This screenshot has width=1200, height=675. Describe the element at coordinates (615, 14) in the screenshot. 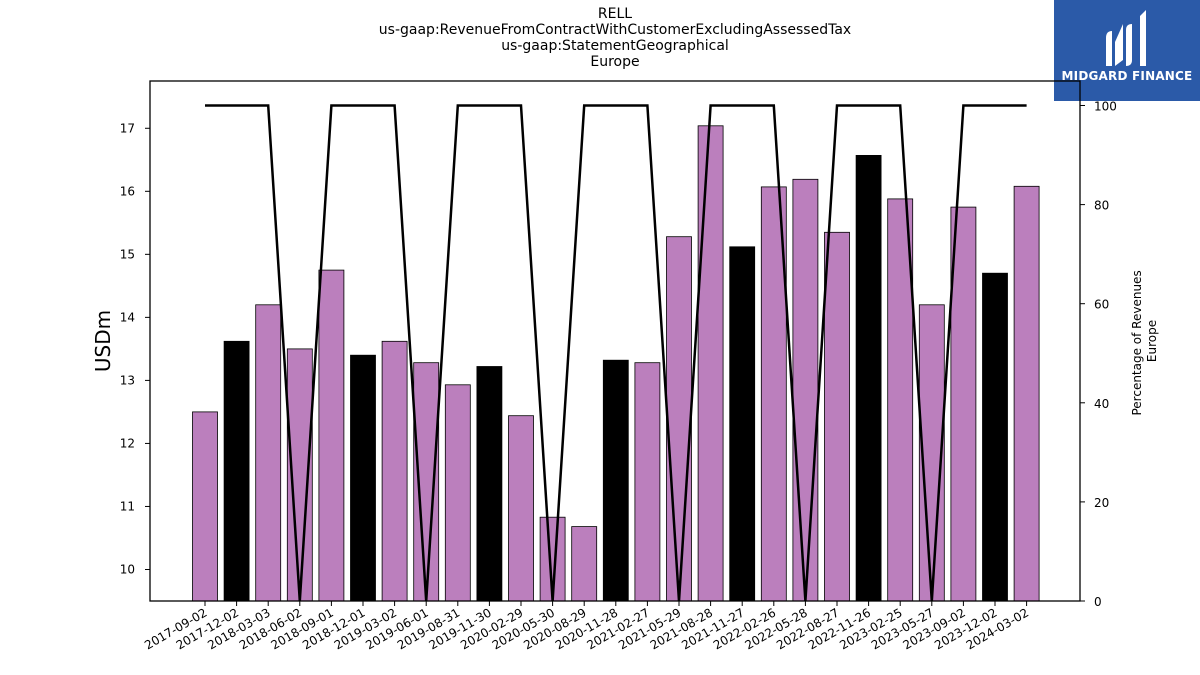

I see `title-ticker: RELL` at that location.